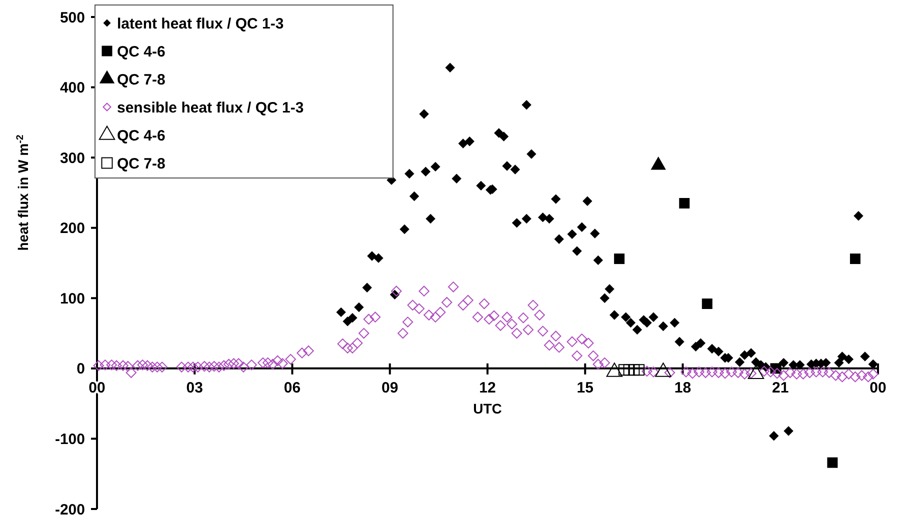 This screenshot has width=898, height=521. I want to click on y-tick-label: 500, so click(72, 17).